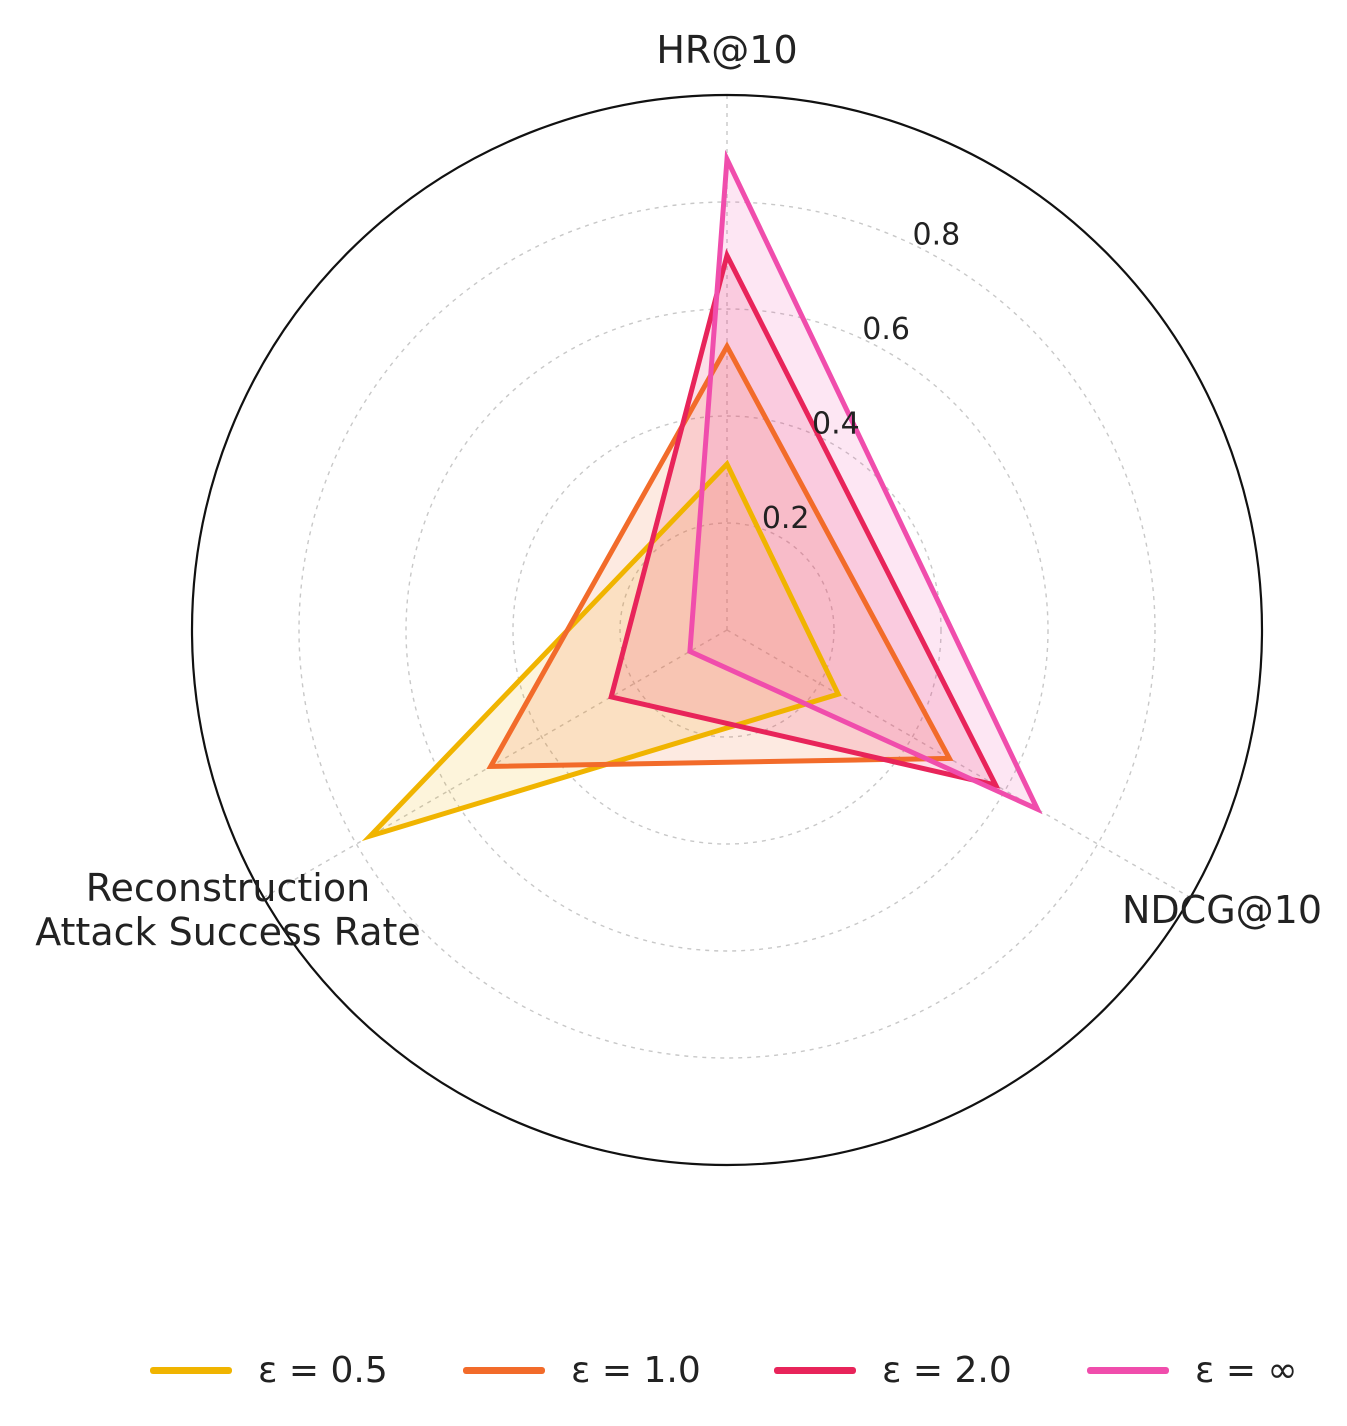 Image resolution: width=1347 pixels, height=1426 pixels. What do you see at coordinates (636, 1370) in the screenshot?
I see `legend-label: ε = 1.0` at bounding box center [636, 1370].